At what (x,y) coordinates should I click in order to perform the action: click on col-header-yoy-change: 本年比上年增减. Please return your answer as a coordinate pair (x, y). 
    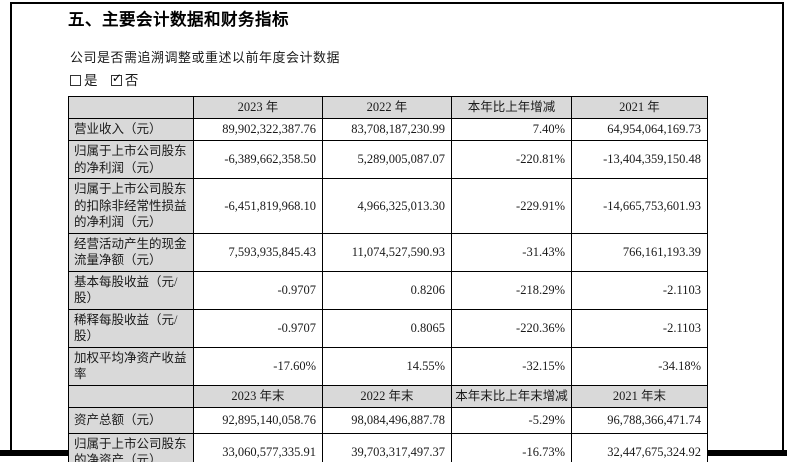
    Looking at the image, I should click on (511, 107).